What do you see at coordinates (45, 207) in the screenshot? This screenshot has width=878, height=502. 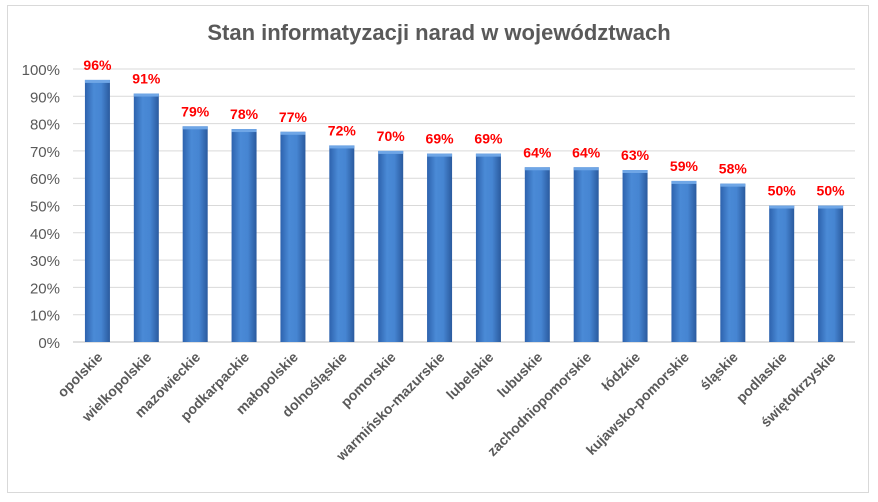 I see `y-tick-label: 50%` at bounding box center [45, 207].